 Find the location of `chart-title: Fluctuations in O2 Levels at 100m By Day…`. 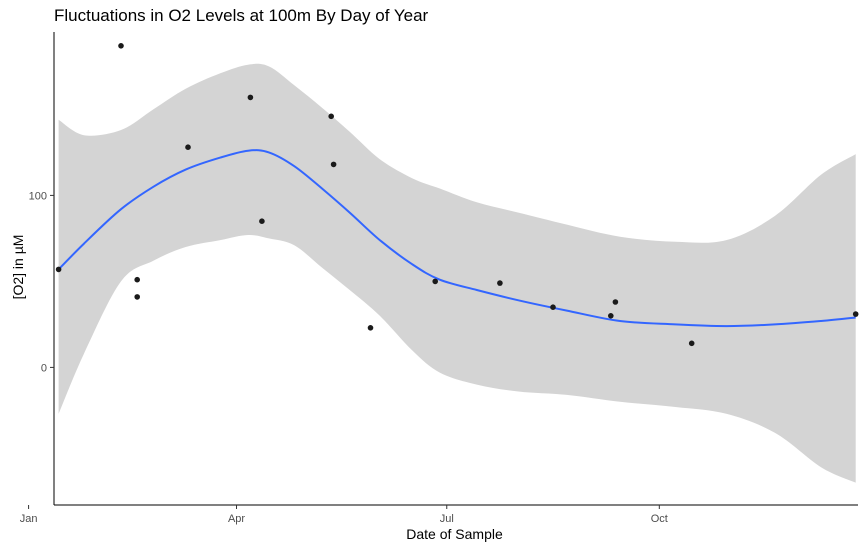

chart-title: Fluctuations in O2 Levels at 100m By Day… is located at coordinates (241, 15).